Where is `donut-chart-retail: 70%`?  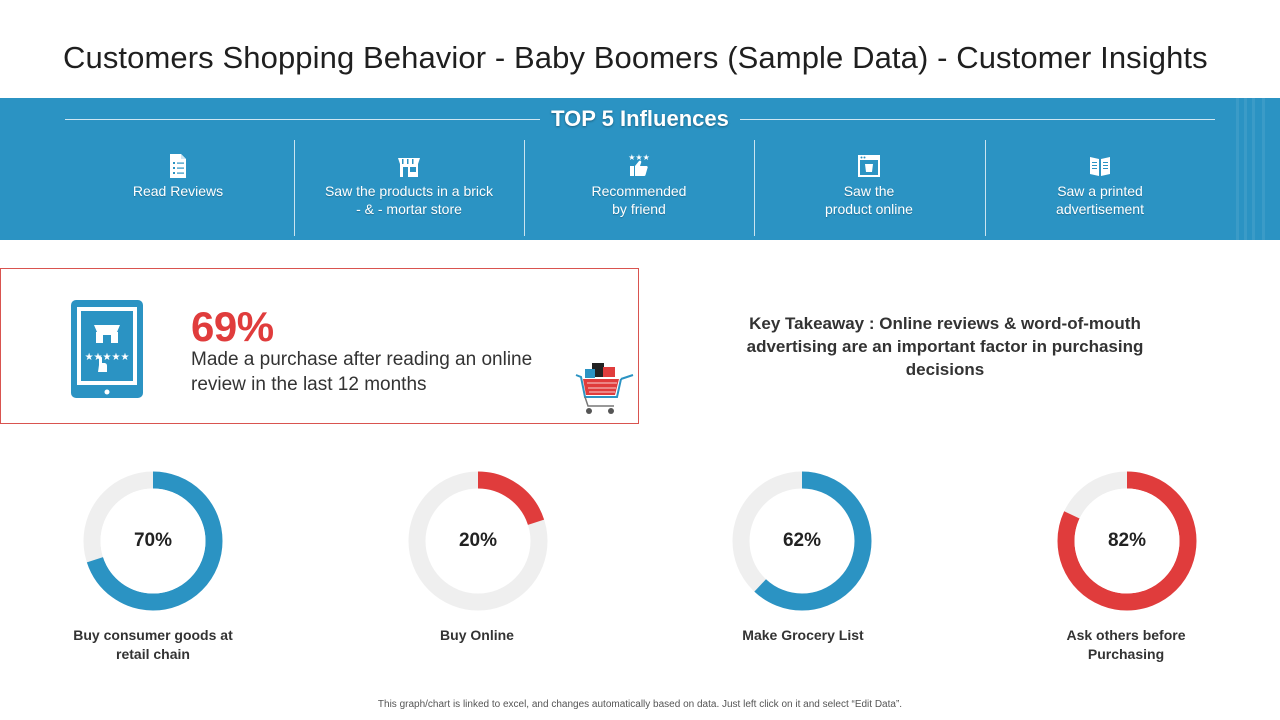 donut-chart-retail: 70% is located at coordinates (153, 541).